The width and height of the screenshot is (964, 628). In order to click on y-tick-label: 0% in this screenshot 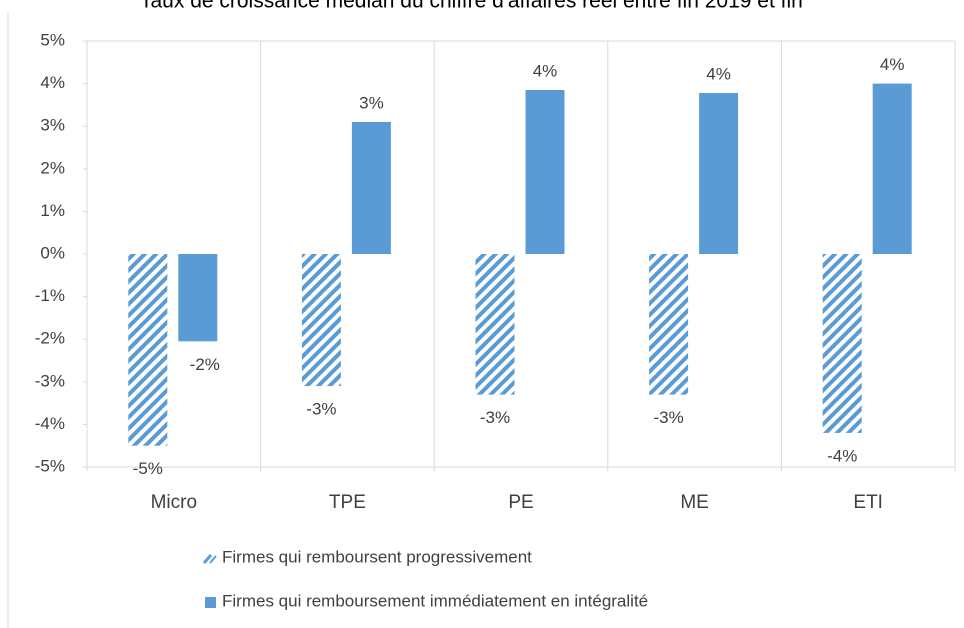, I will do `click(52, 252)`.